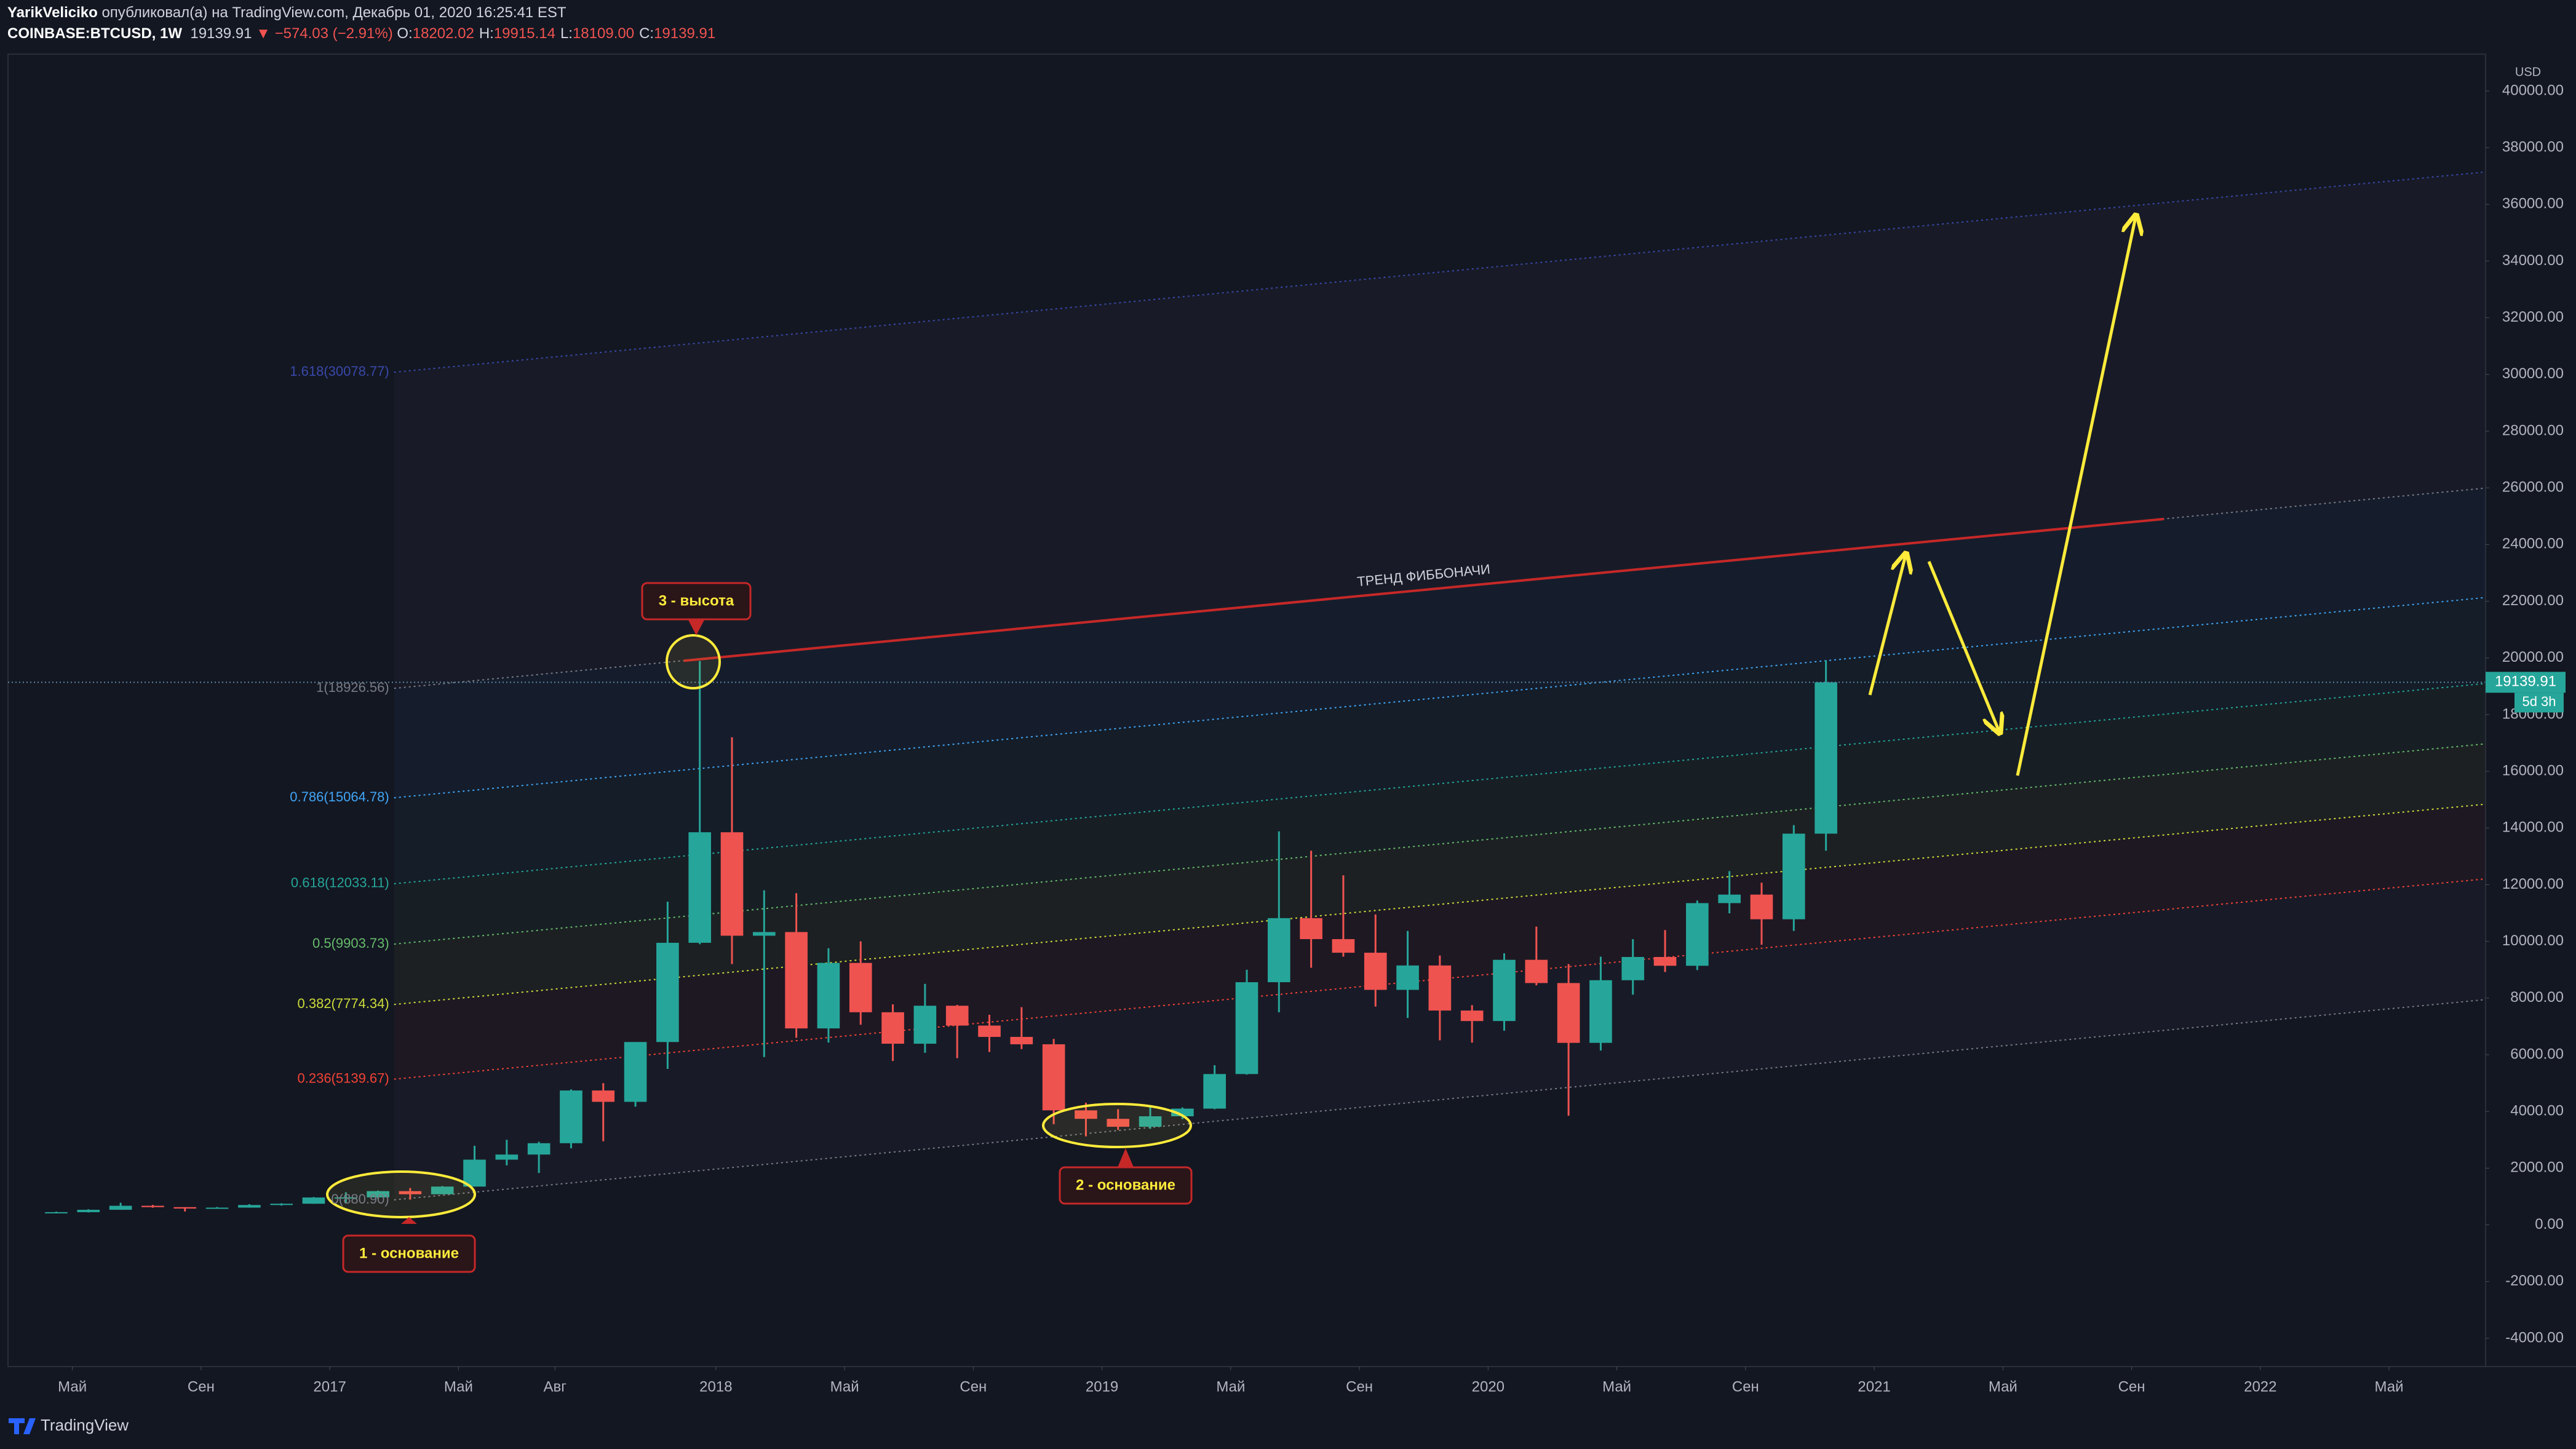 The width and height of the screenshot is (2576, 1449). Describe the element at coordinates (2533, 373) in the screenshot. I see `y-tick-label: 30000.00` at that location.